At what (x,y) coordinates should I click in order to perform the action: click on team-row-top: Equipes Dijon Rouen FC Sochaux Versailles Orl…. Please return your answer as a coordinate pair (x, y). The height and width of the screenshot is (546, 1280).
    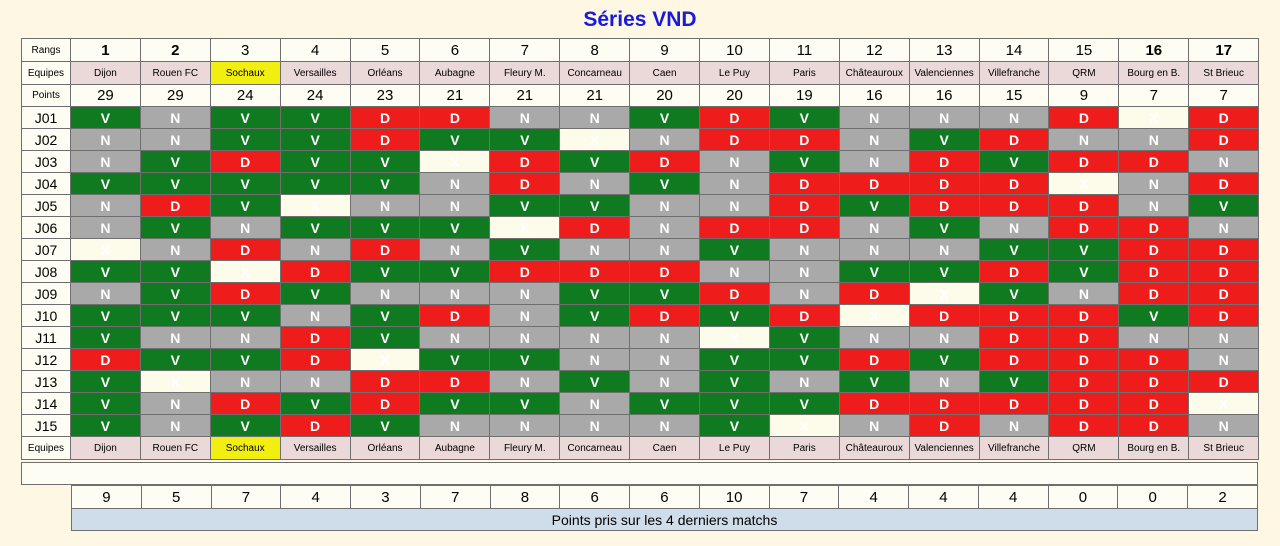
    Looking at the image, I should click on (640, 73).